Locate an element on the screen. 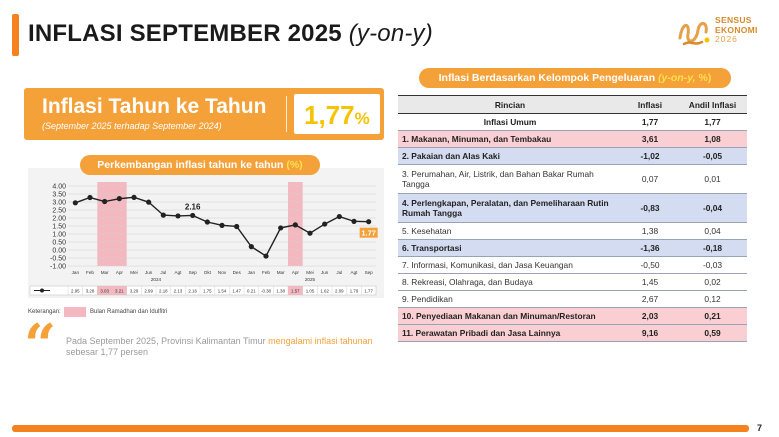 Image resolution: width=779 pixels, height=437 pixels. y-tick-label: 0.50 is located at coordinates (59, 243).